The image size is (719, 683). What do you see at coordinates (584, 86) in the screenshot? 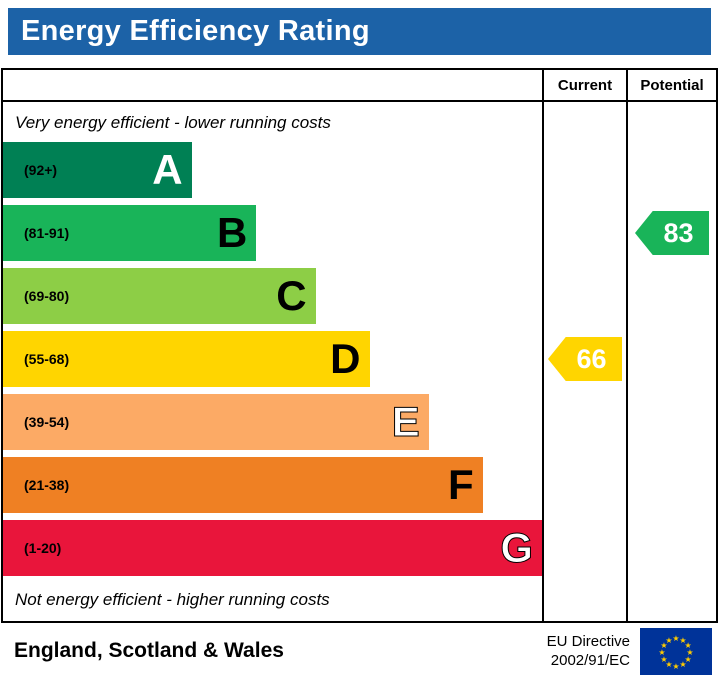
I see `current-column-header: Current` at bounding box center [584, 86].